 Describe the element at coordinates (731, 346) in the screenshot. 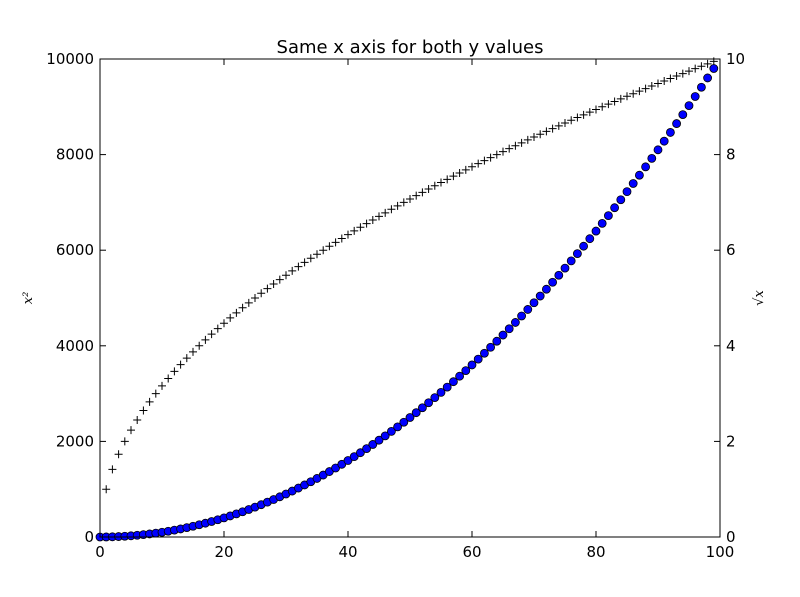

I see `y-right-tick-label: 4` at that location.